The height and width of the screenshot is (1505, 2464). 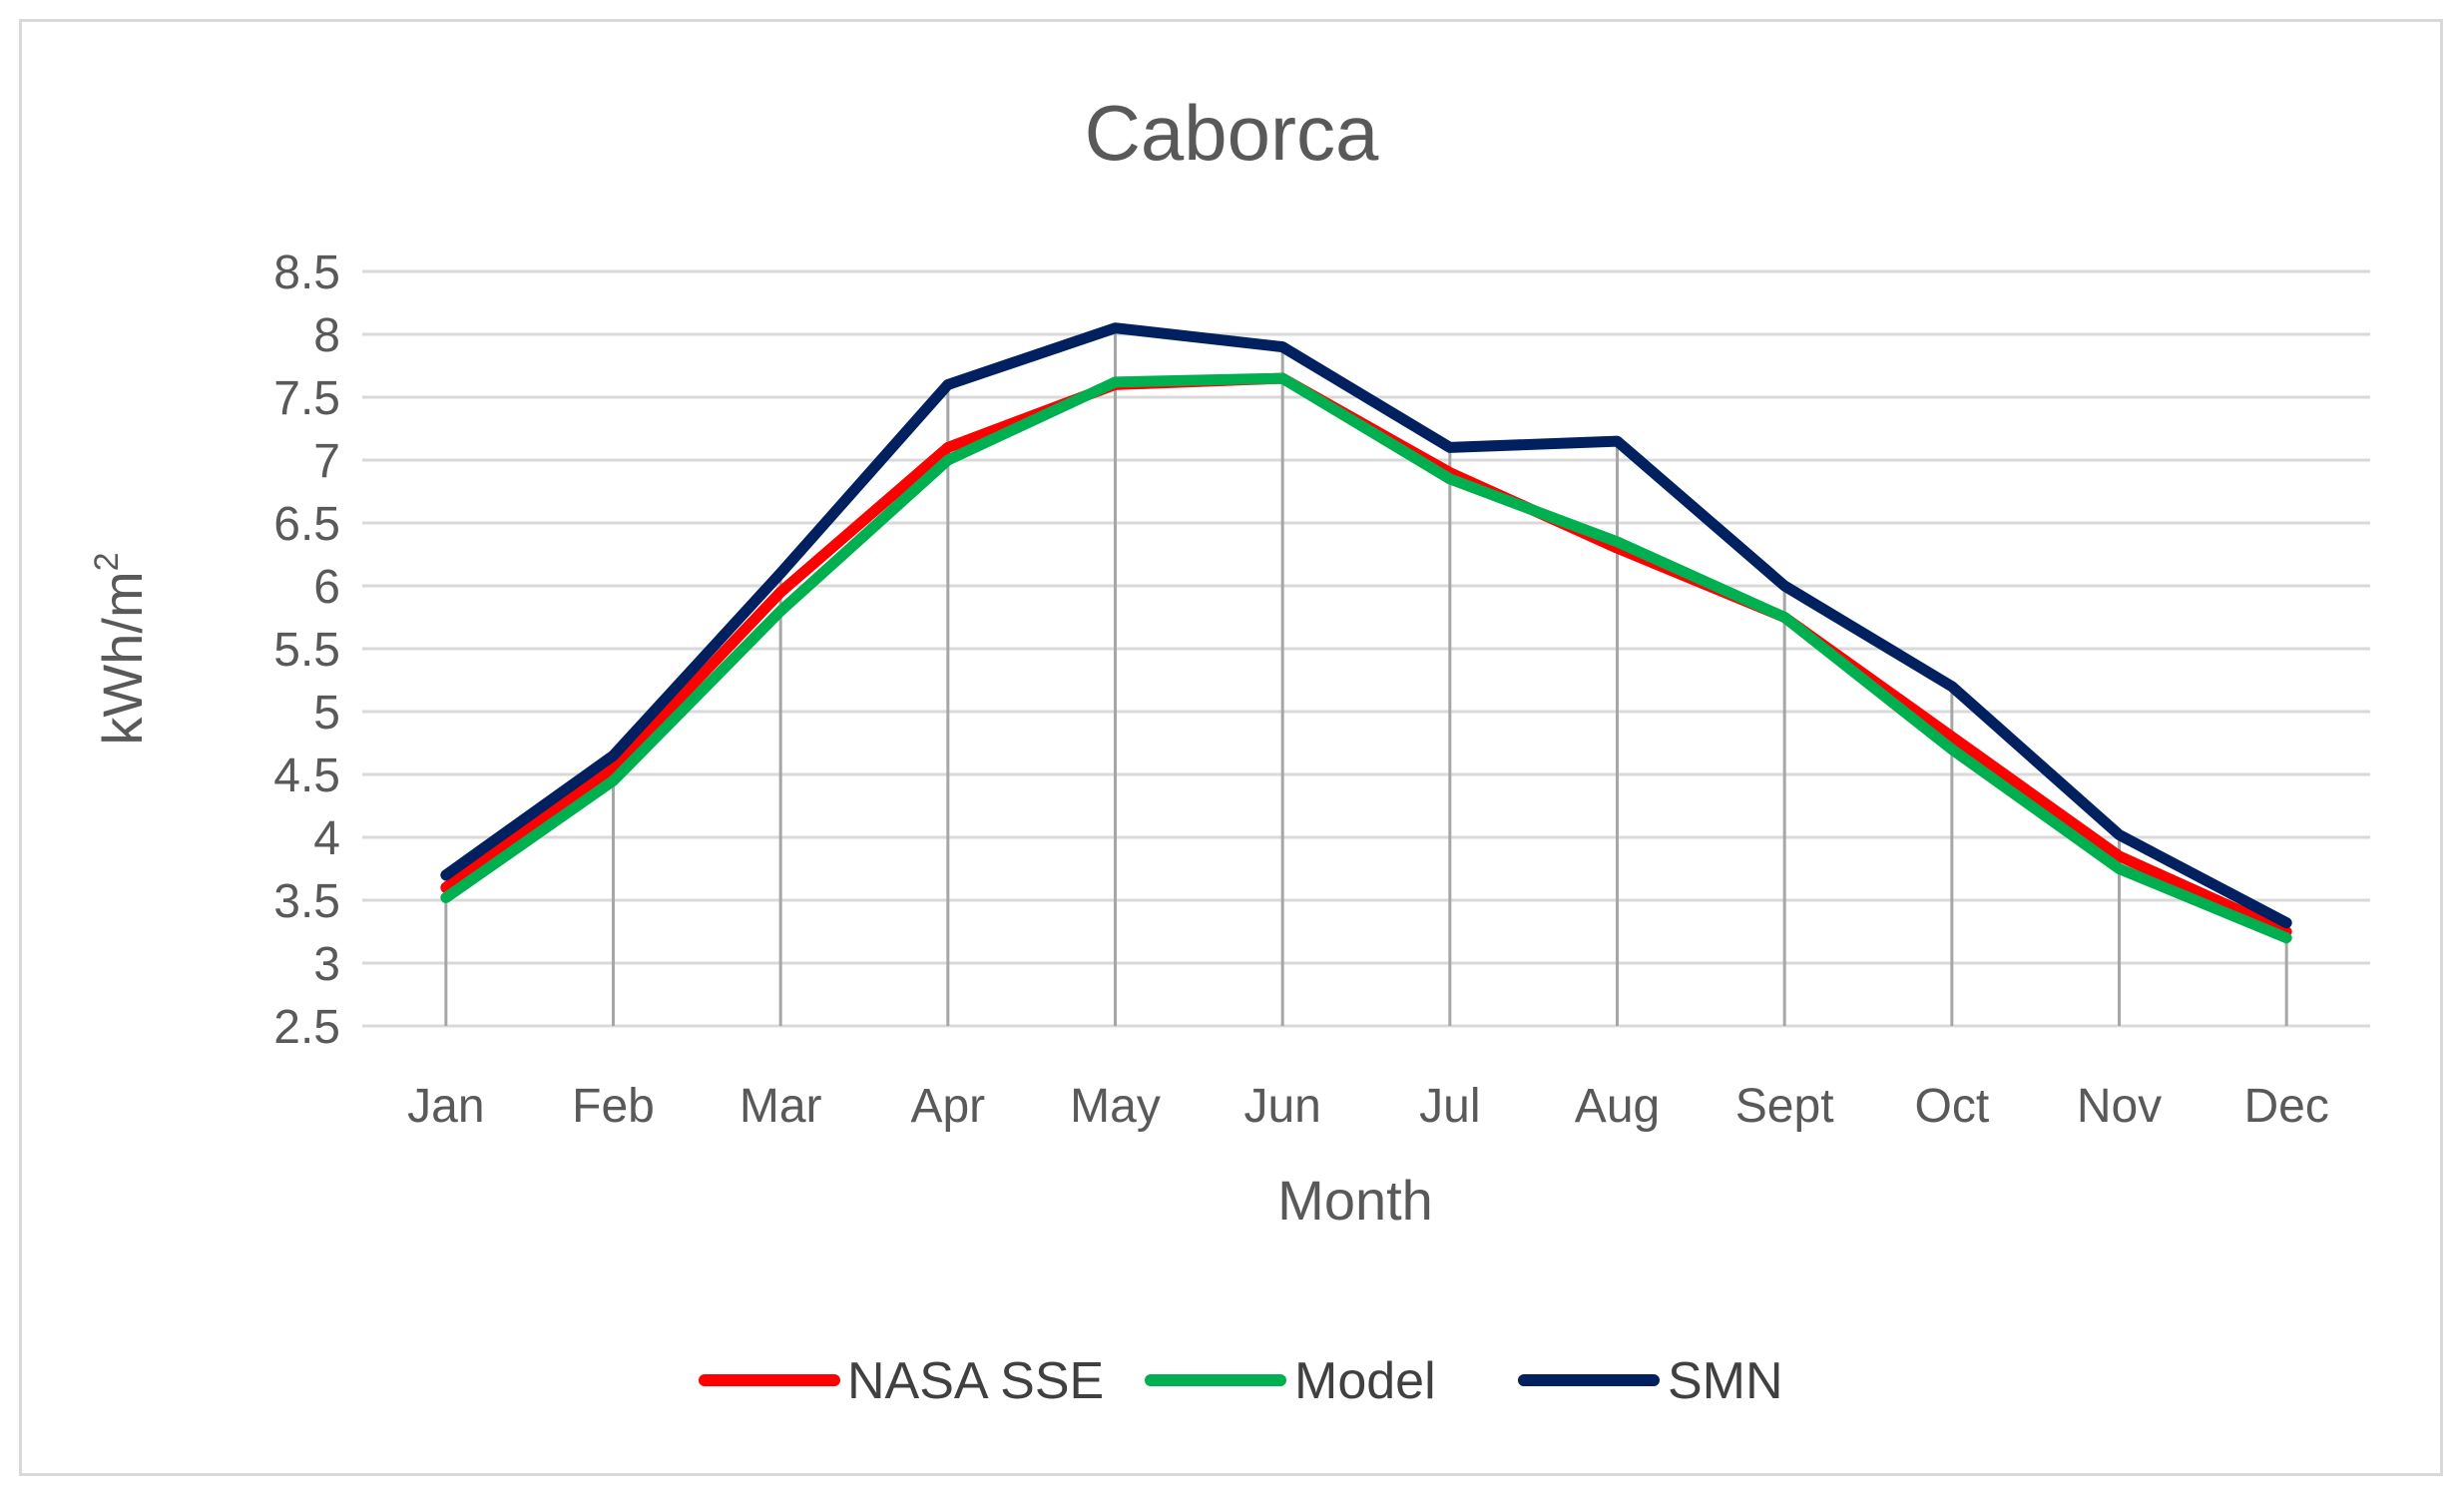 I want to click on x-tick-label: Oct, so click(x=1951, y=1106).